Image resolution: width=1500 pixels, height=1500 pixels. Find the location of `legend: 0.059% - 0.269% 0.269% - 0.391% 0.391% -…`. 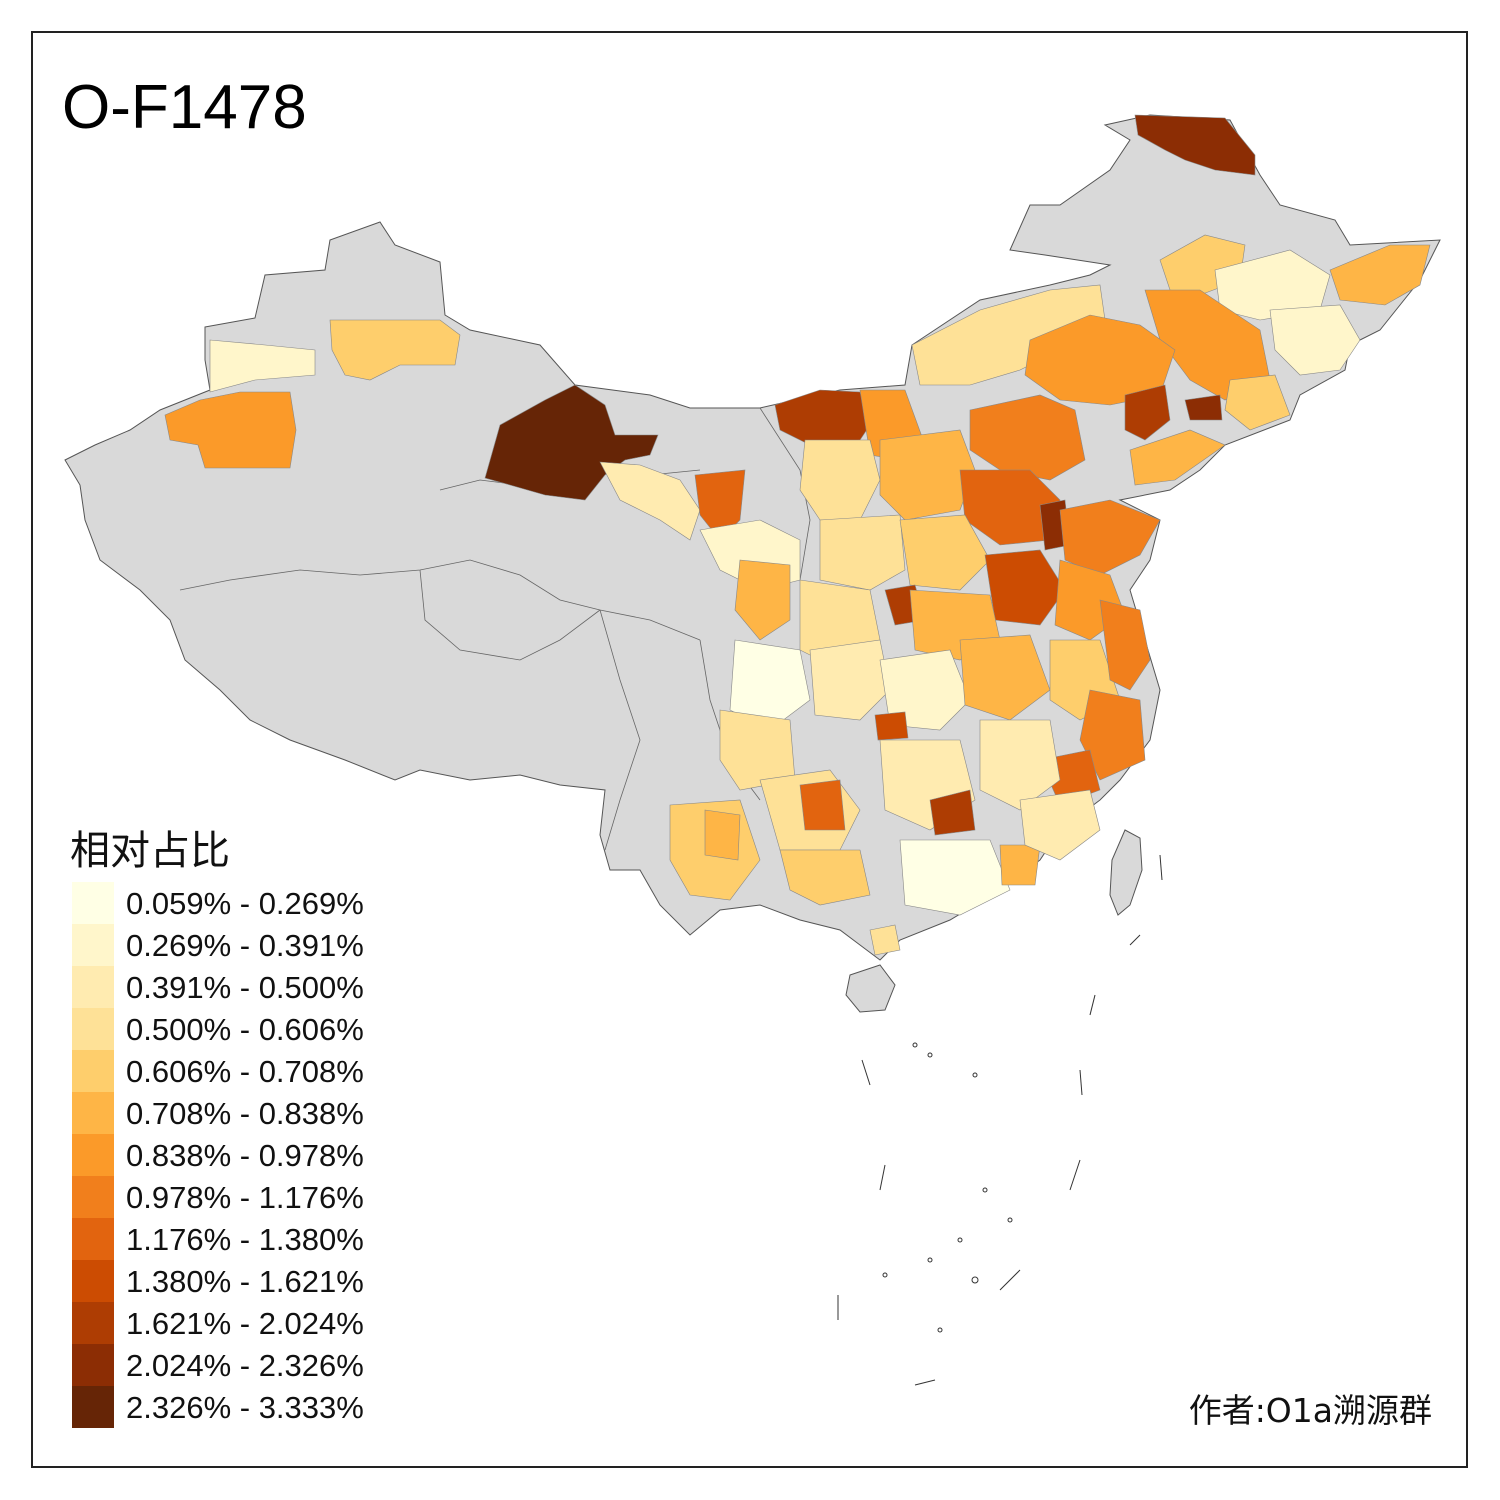

legend: 0.059% - 0.269% 0.269% - 0.391% 0.391% -… is located at coordinates (242, 1155).